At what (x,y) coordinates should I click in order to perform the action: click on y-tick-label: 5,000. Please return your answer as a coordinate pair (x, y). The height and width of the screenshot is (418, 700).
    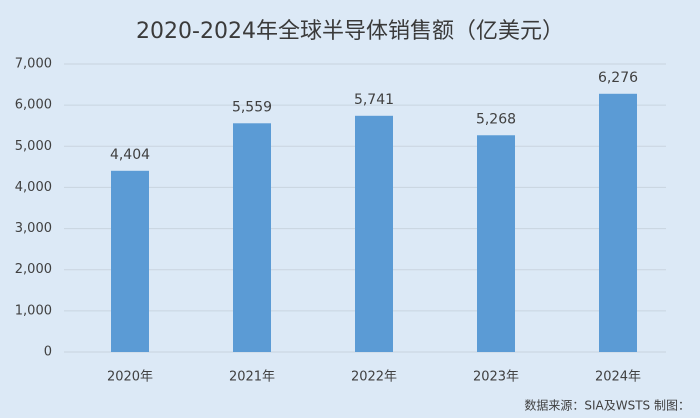
    Looking at the image, I should click on (33, 146).